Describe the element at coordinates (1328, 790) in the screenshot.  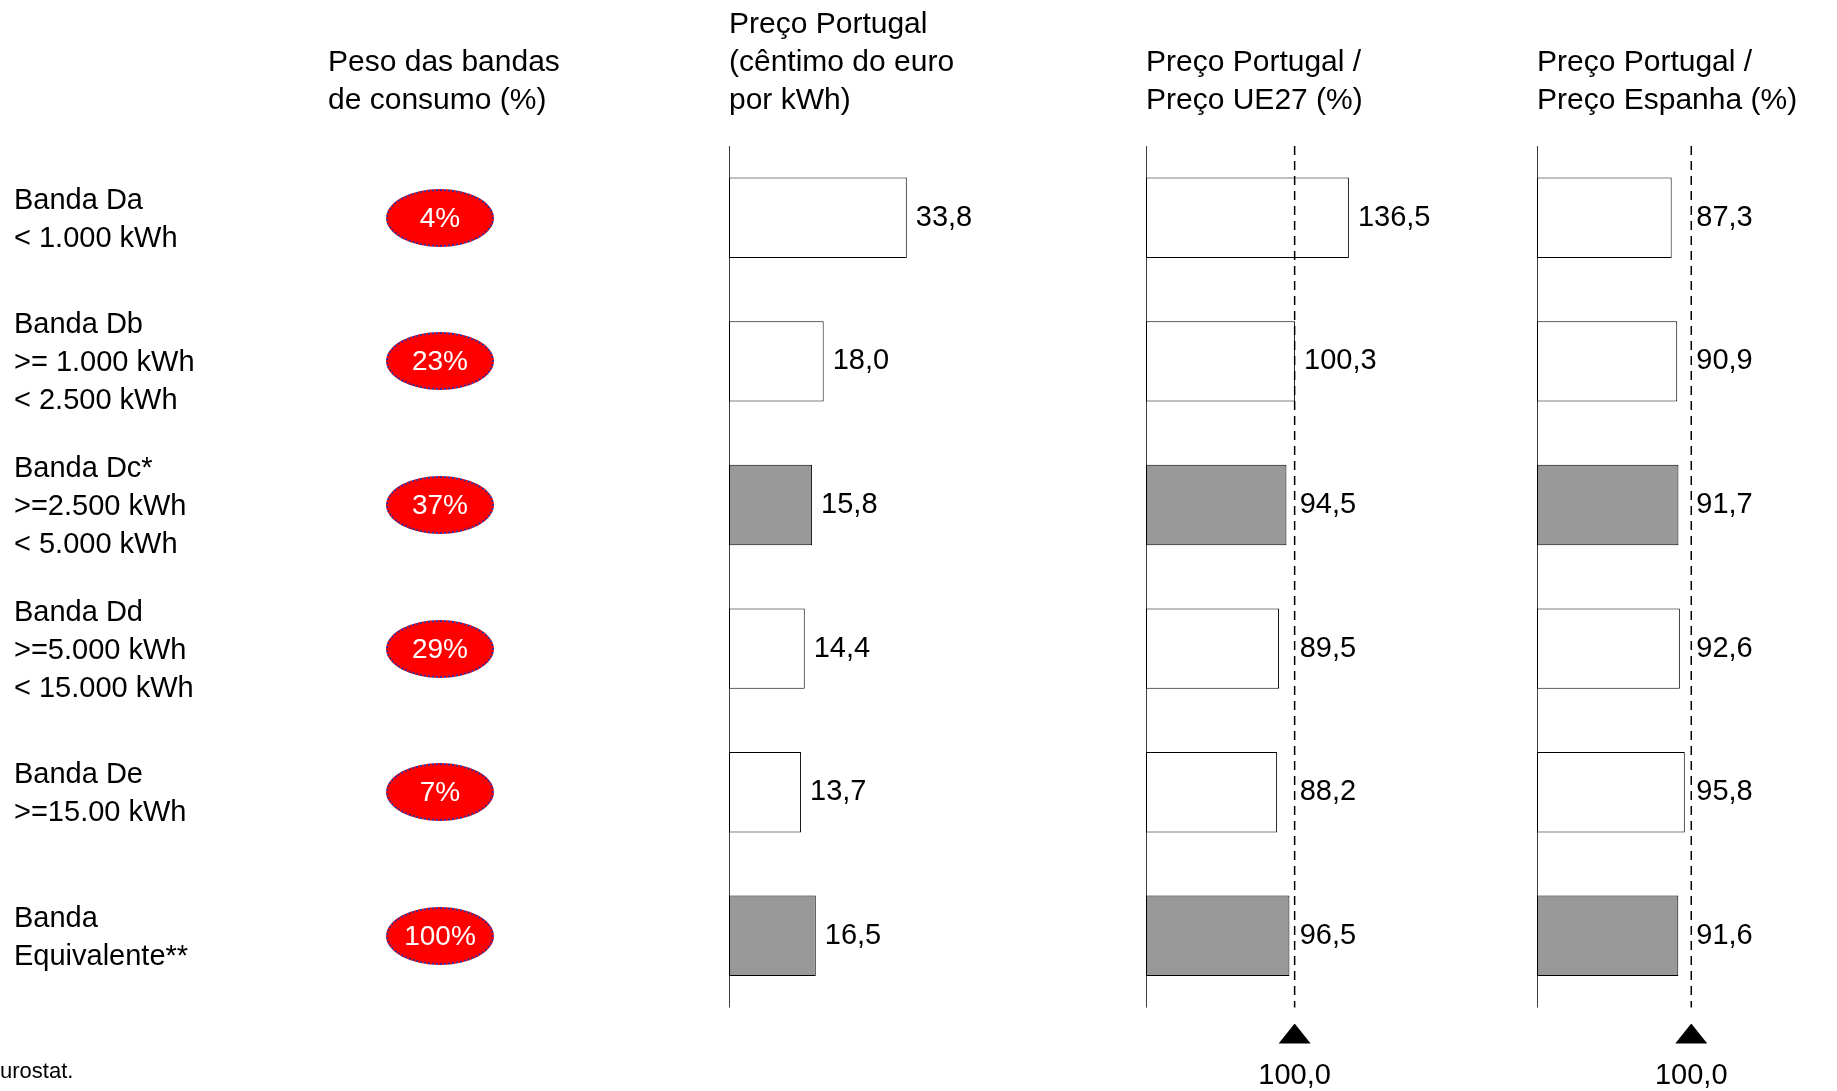
I see `data-label: 88,2` at that location.